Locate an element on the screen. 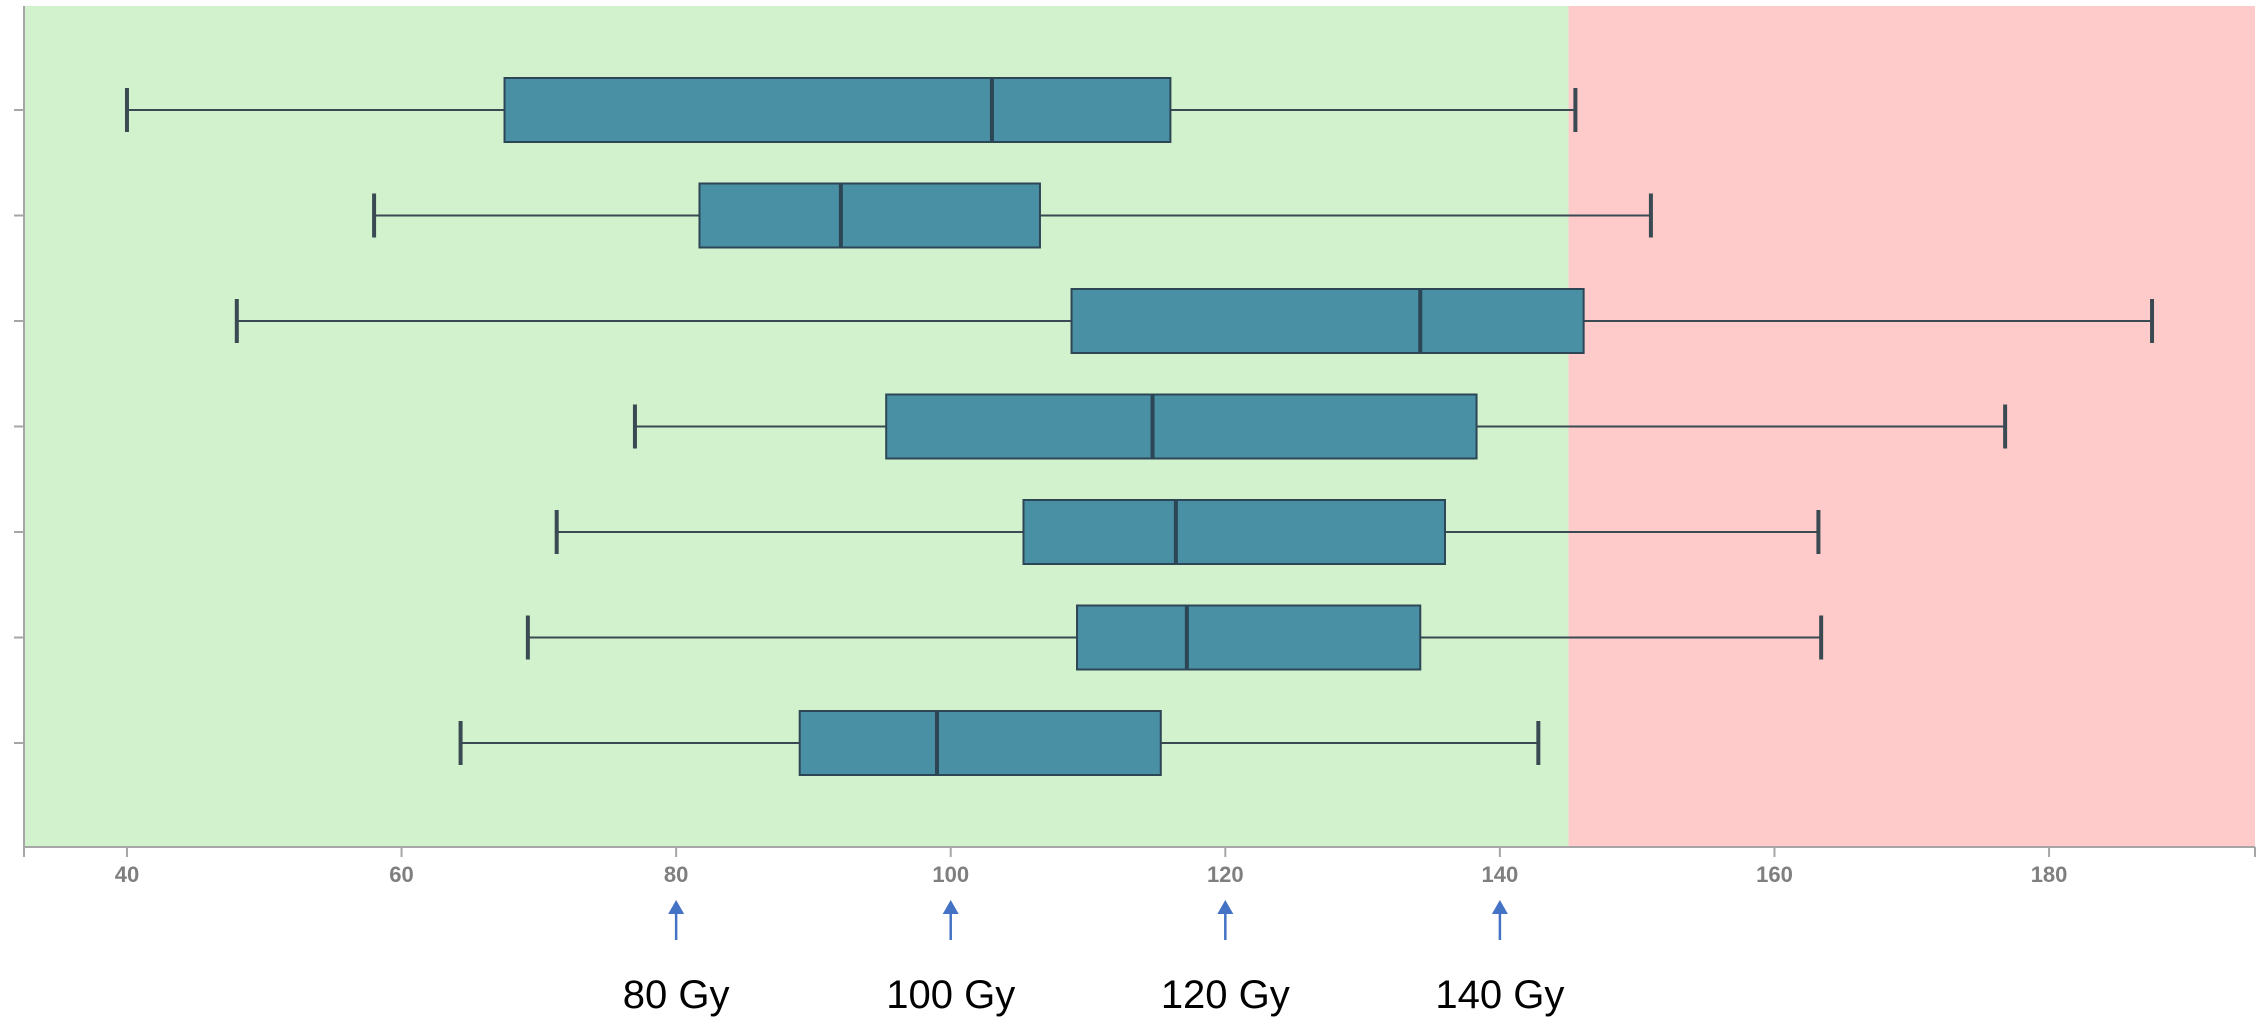 The height and width of the screenshot is (1019, 2267). gy-label: 100 Gy is located at coordinates (950, 995).